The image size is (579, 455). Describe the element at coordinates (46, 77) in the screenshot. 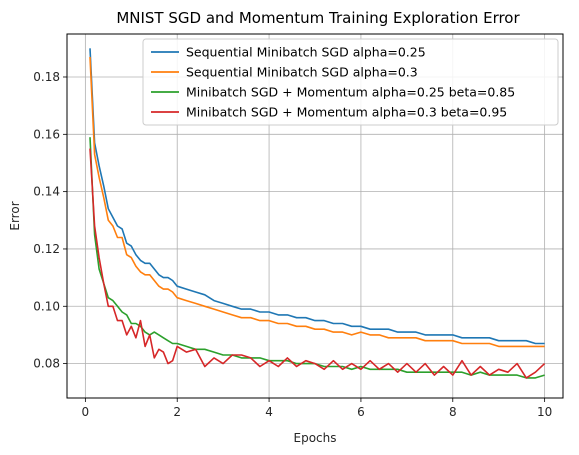

I see `y-tick-label: 0.18` at that location.